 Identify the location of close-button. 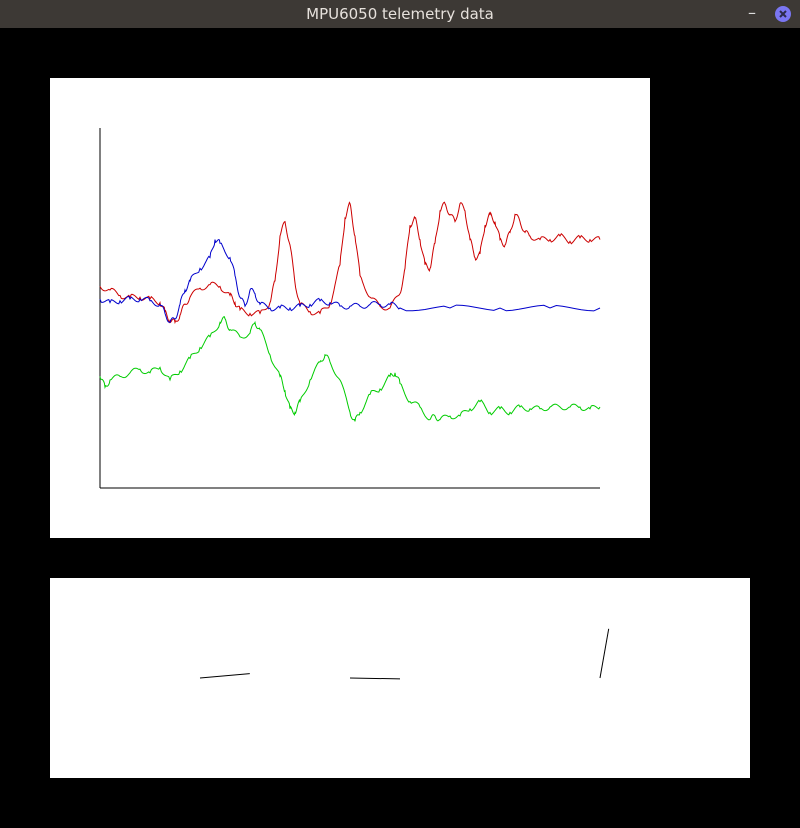
(783, 14).